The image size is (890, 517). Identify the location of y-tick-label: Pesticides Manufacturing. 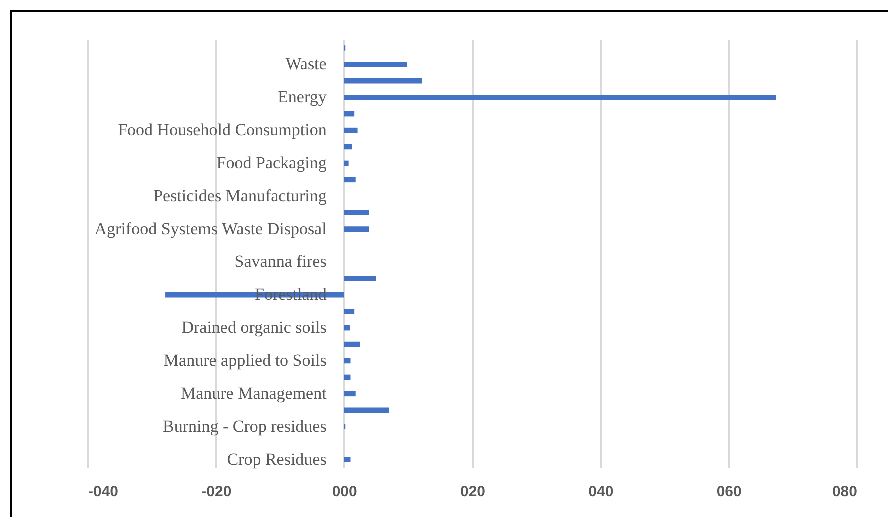
(241, 196).